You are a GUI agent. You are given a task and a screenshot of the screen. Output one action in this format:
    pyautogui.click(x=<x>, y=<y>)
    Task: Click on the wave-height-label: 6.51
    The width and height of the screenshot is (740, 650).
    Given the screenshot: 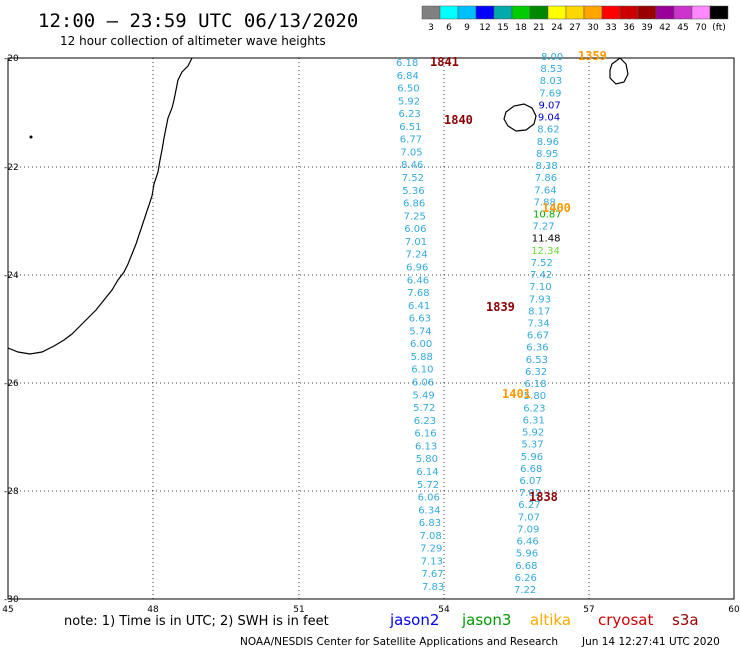 What is the action you would take?
    pyautogui.click(x=410, y=127)
    